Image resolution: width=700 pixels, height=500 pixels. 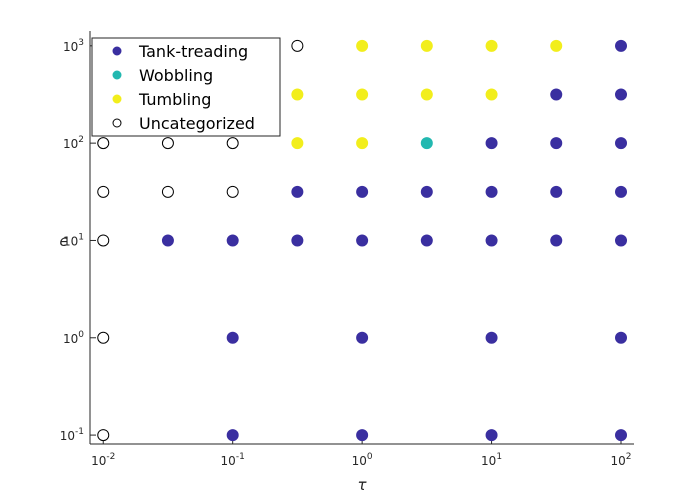 I want to click on tick-label: 10⁻², so click(x=103, y=460).